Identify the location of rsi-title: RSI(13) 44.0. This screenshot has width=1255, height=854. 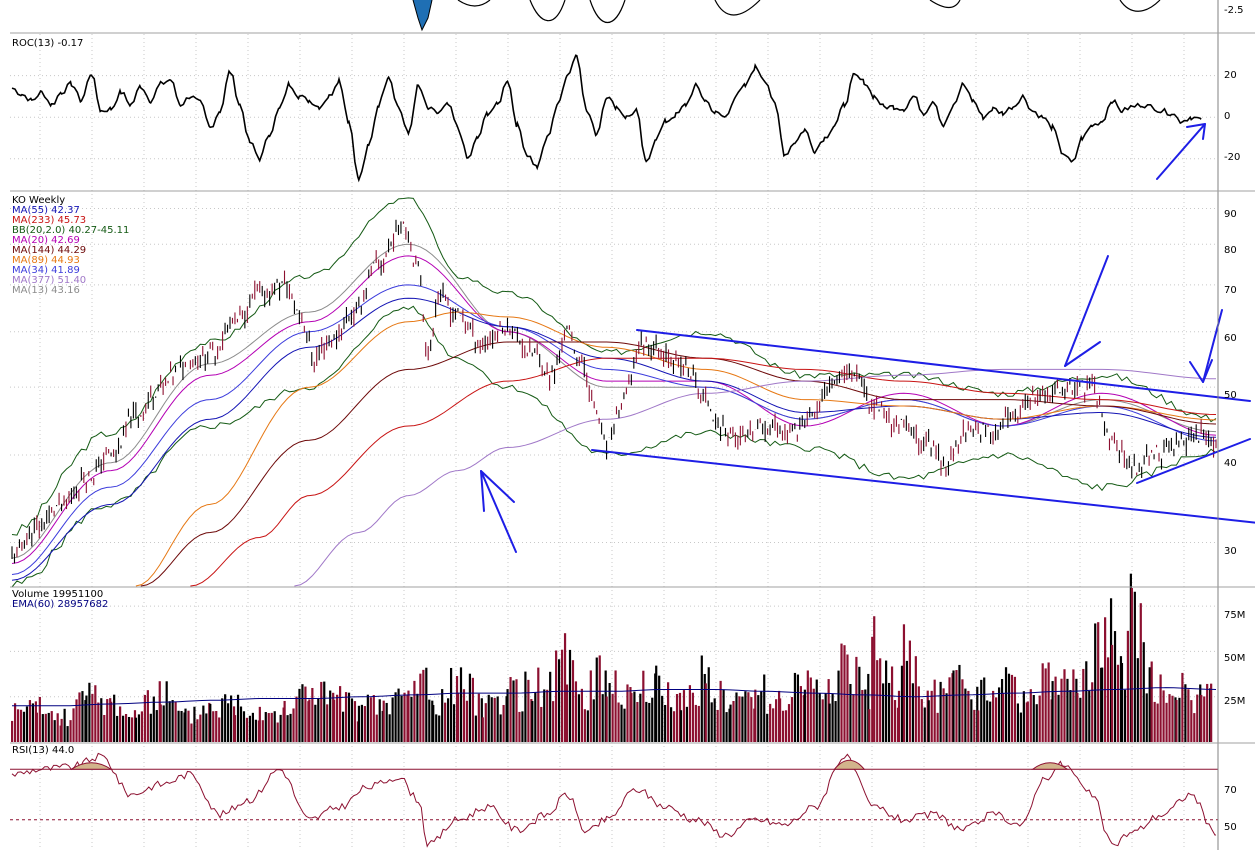
(43, 750).